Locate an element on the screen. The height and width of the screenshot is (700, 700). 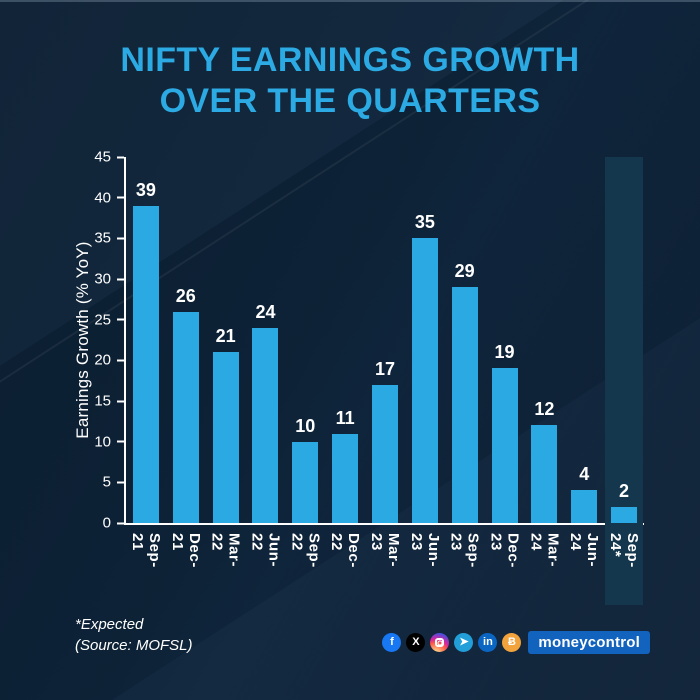
bar-column-Jun-23: 35 Jun-23 is located at coordinates (425, 362).